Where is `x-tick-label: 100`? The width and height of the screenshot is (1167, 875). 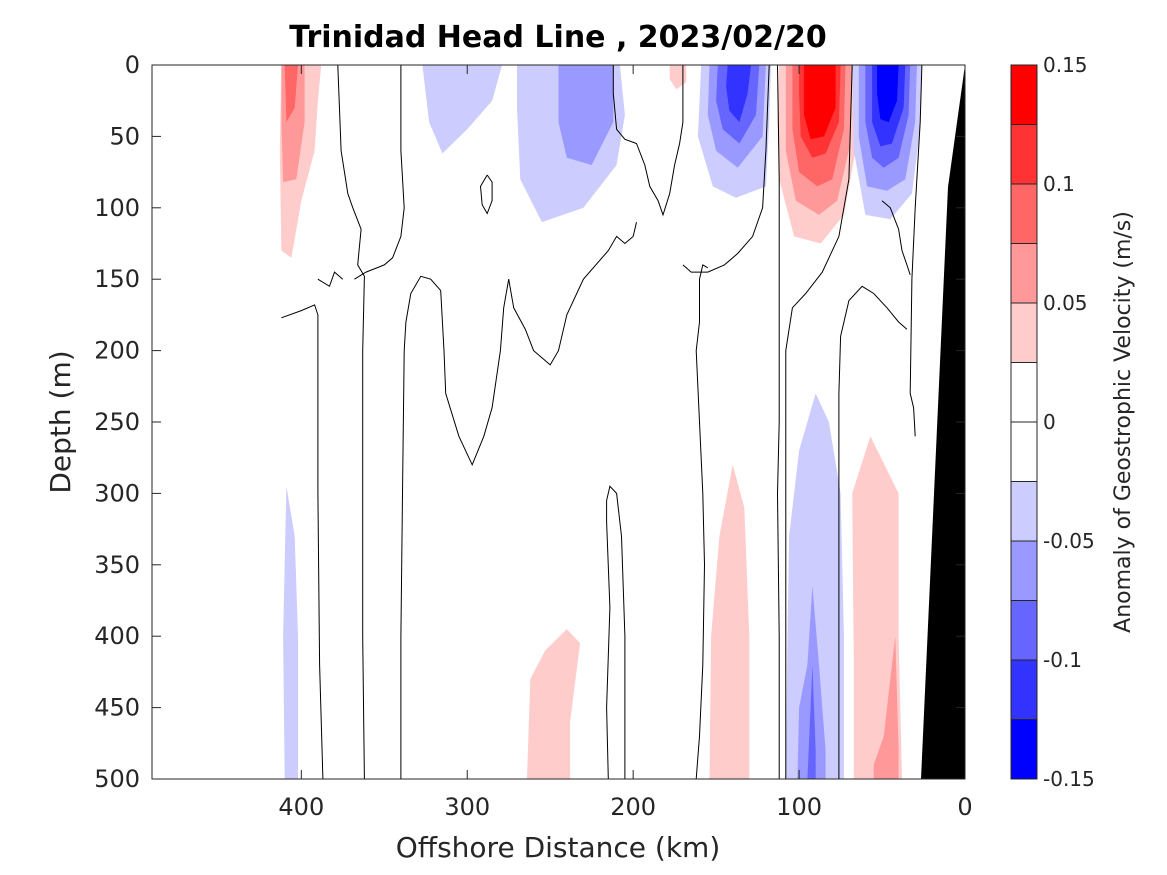
x-tick-label: 100 is located at coordinates (799, 807).